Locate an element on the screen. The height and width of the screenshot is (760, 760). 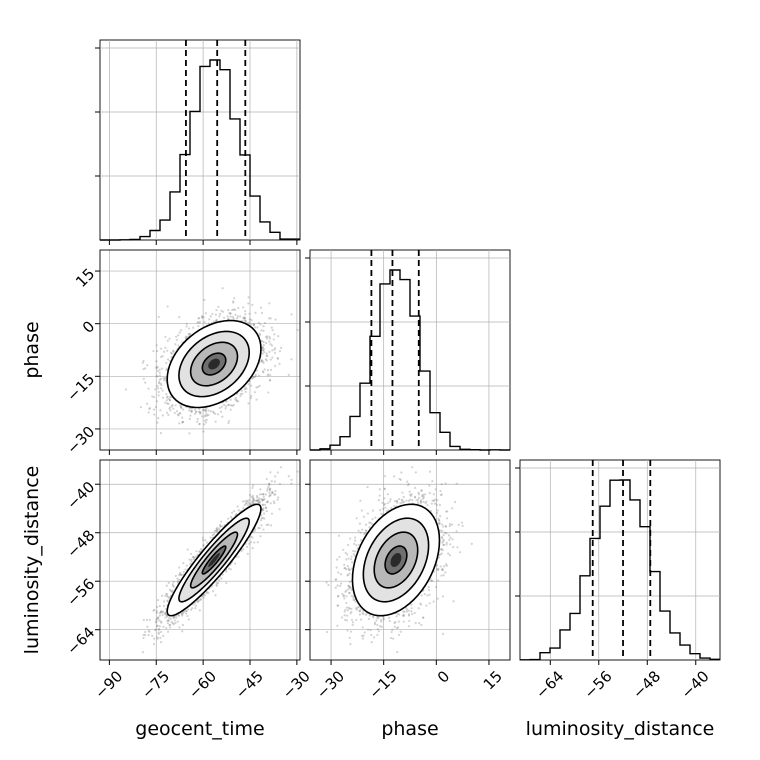
contour-line is located at coordinates (214, 364).